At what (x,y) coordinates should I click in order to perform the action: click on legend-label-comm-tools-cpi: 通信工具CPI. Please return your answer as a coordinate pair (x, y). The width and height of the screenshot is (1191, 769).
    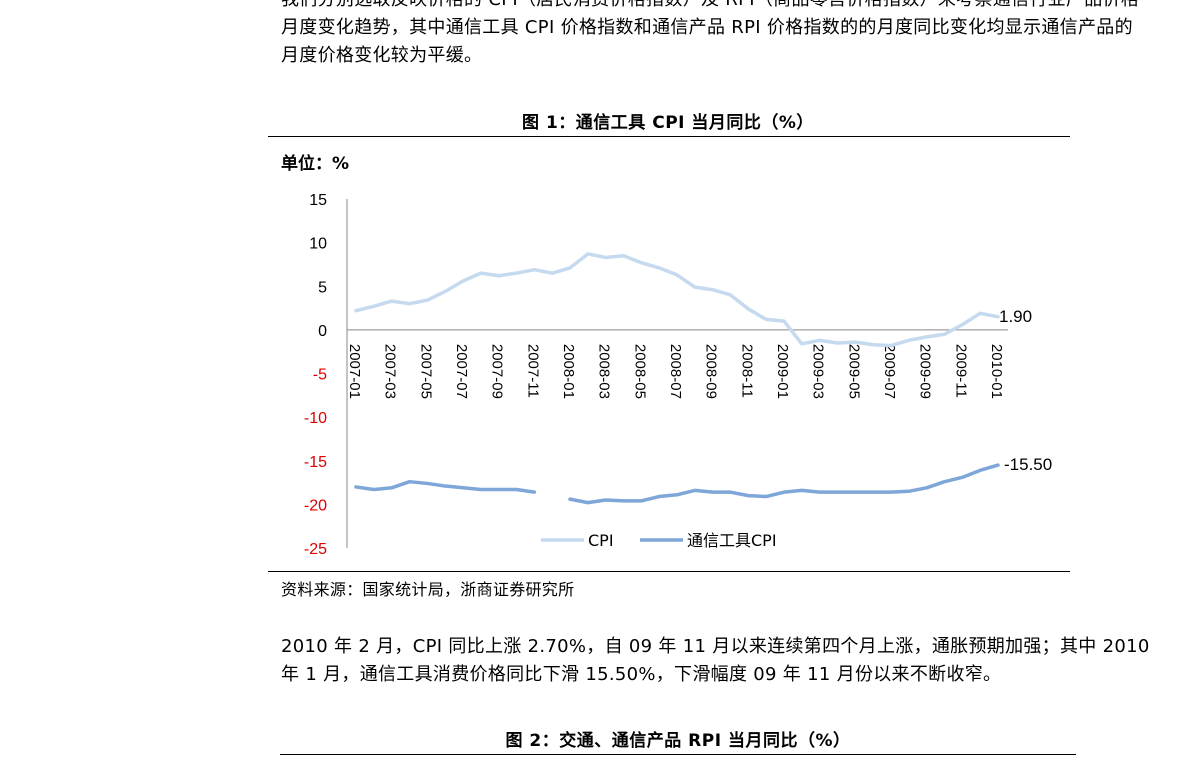
    Looking at the image, I should click on (732, 540).